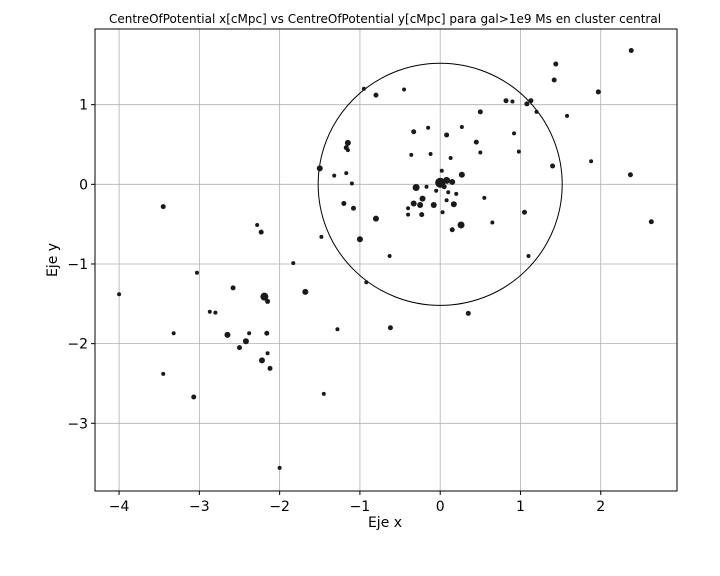 This screenshot has height=576, width=720. I want to click on x-tick-label: −3, so click(199, 507).